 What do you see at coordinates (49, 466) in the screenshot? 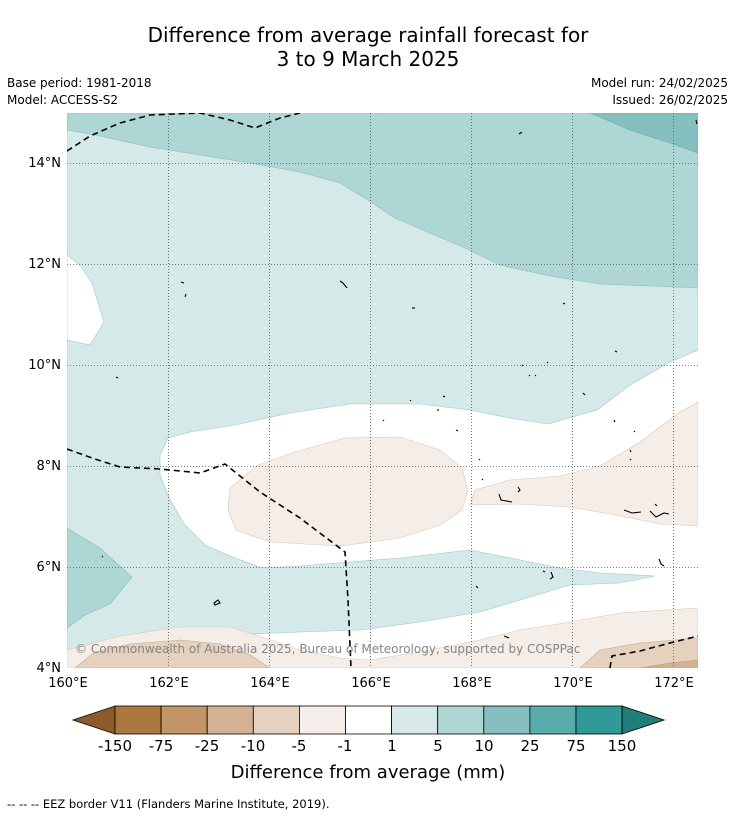
I see `lat-tick-label: 8°N` at bounding box center [49, 466].